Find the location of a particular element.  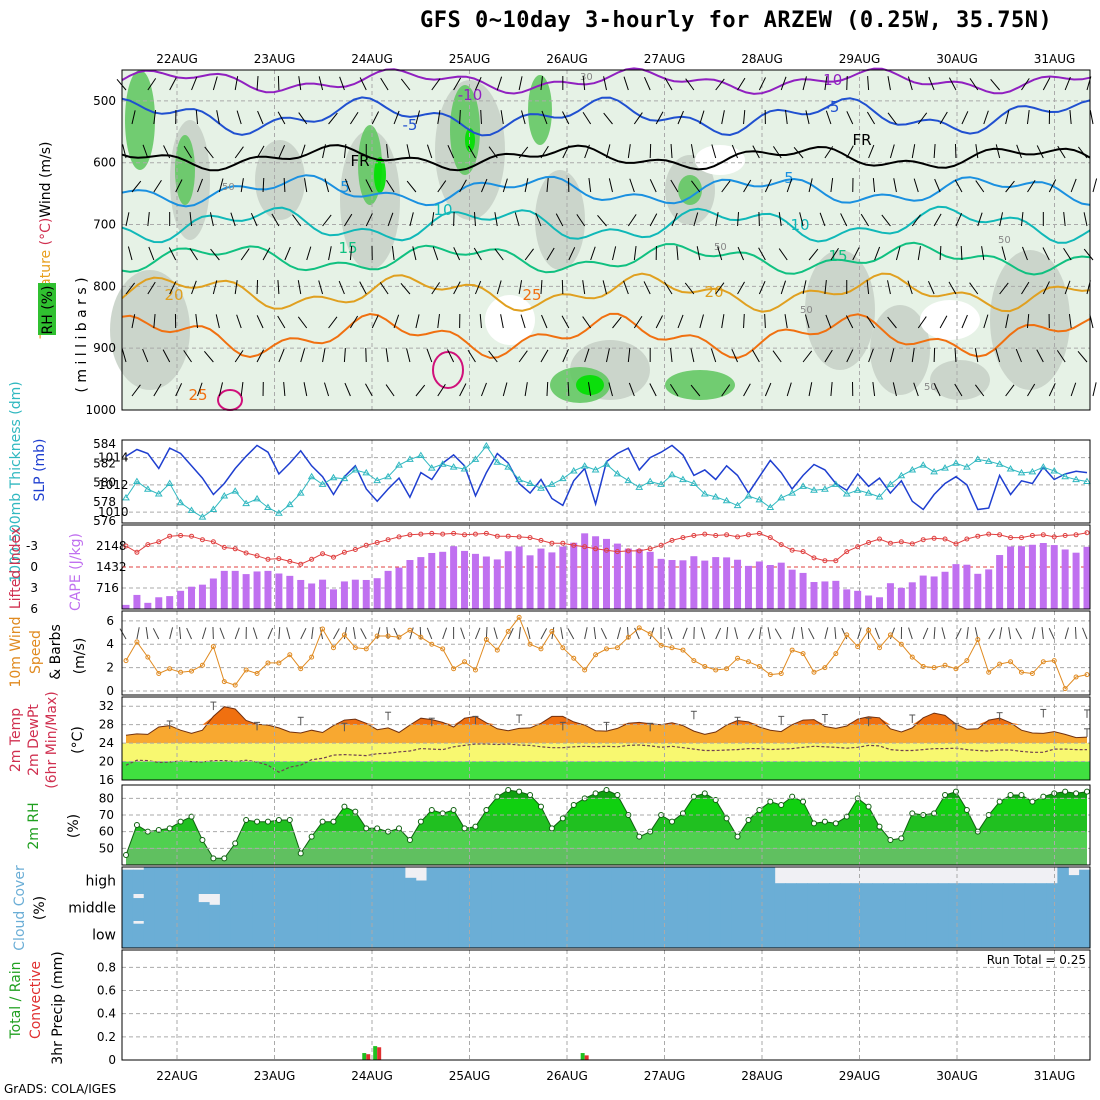

precip-frame is located at coordinates (606, 1005).